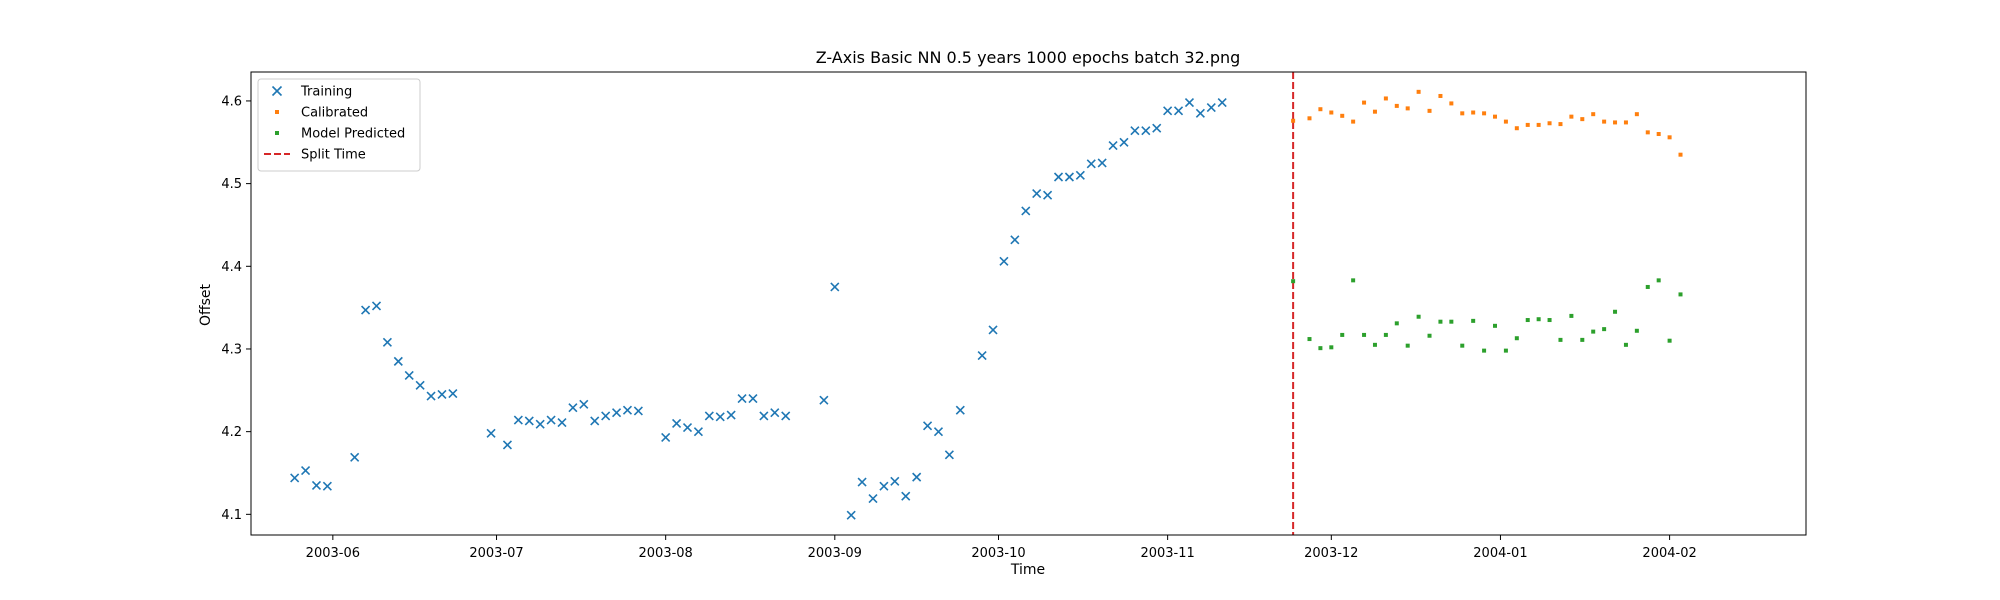  Describe the element at coordinates (231, 515) in the screenshot. I see `y-tick-label: 4.1` at that location.